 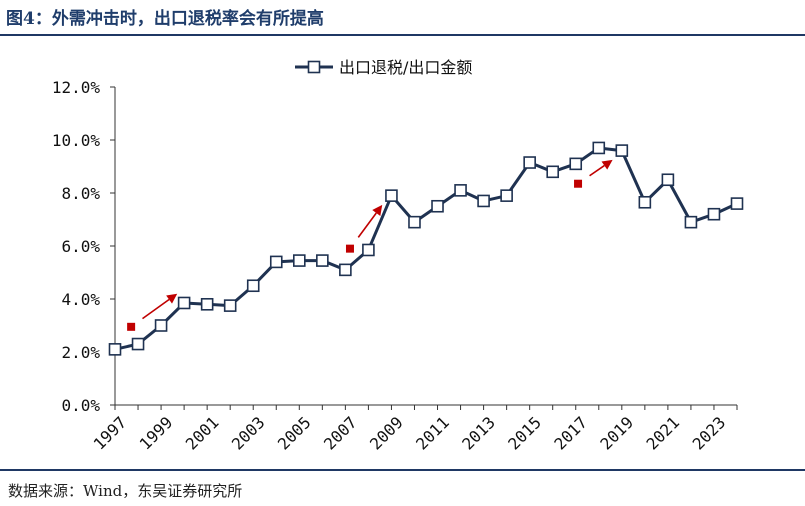 I want to click on x-tick-label: 2019, so click(x=616, y=433).